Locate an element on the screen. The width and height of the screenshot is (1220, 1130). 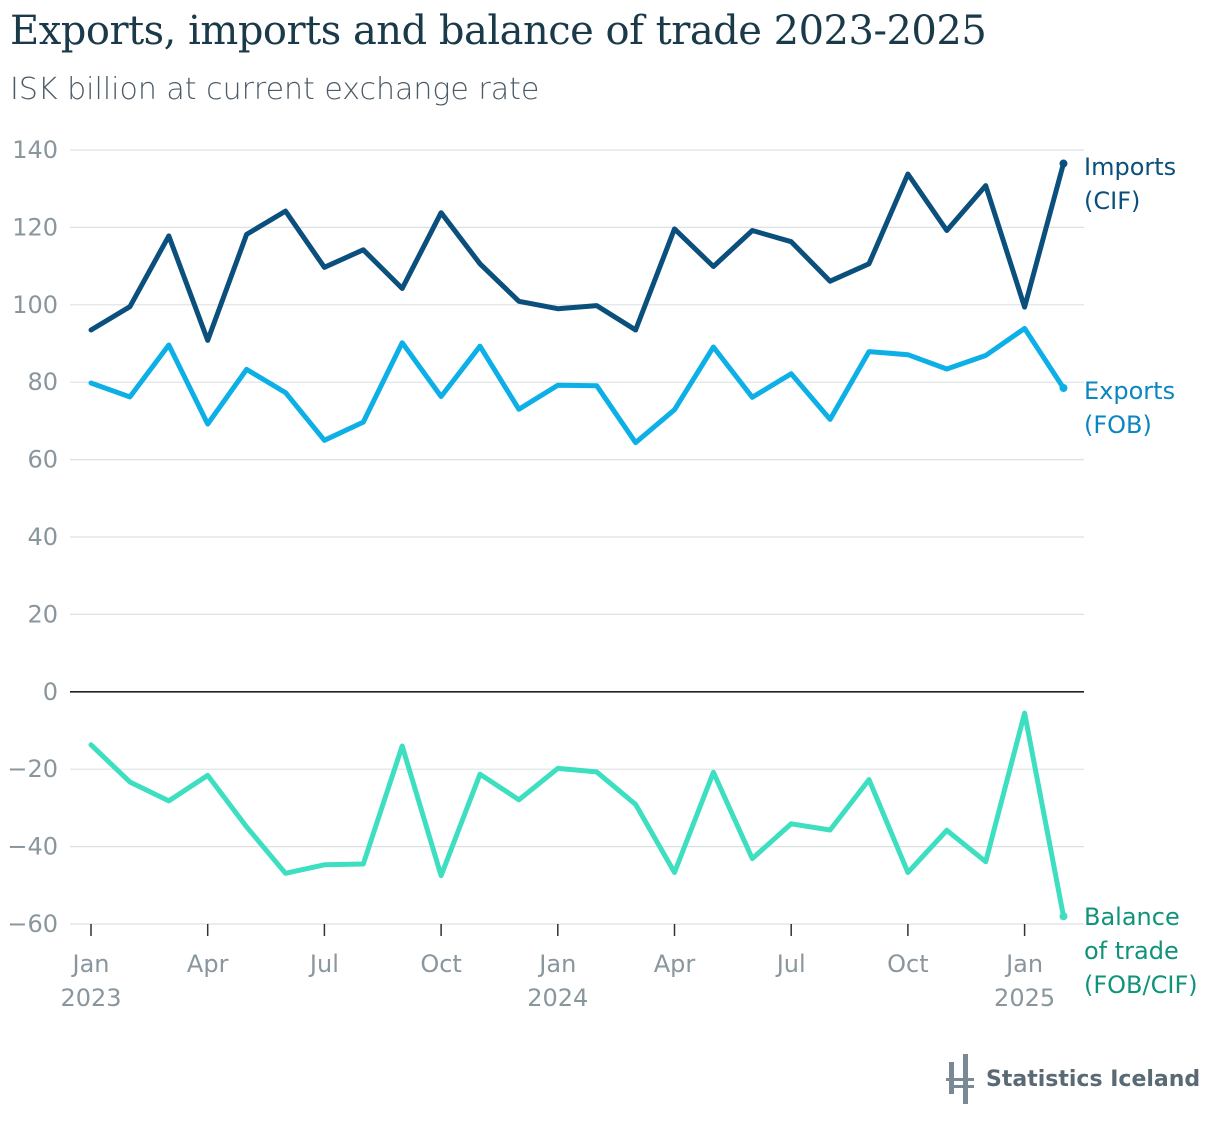
y-tick-label: 140 is located at coordinates (35, 150).